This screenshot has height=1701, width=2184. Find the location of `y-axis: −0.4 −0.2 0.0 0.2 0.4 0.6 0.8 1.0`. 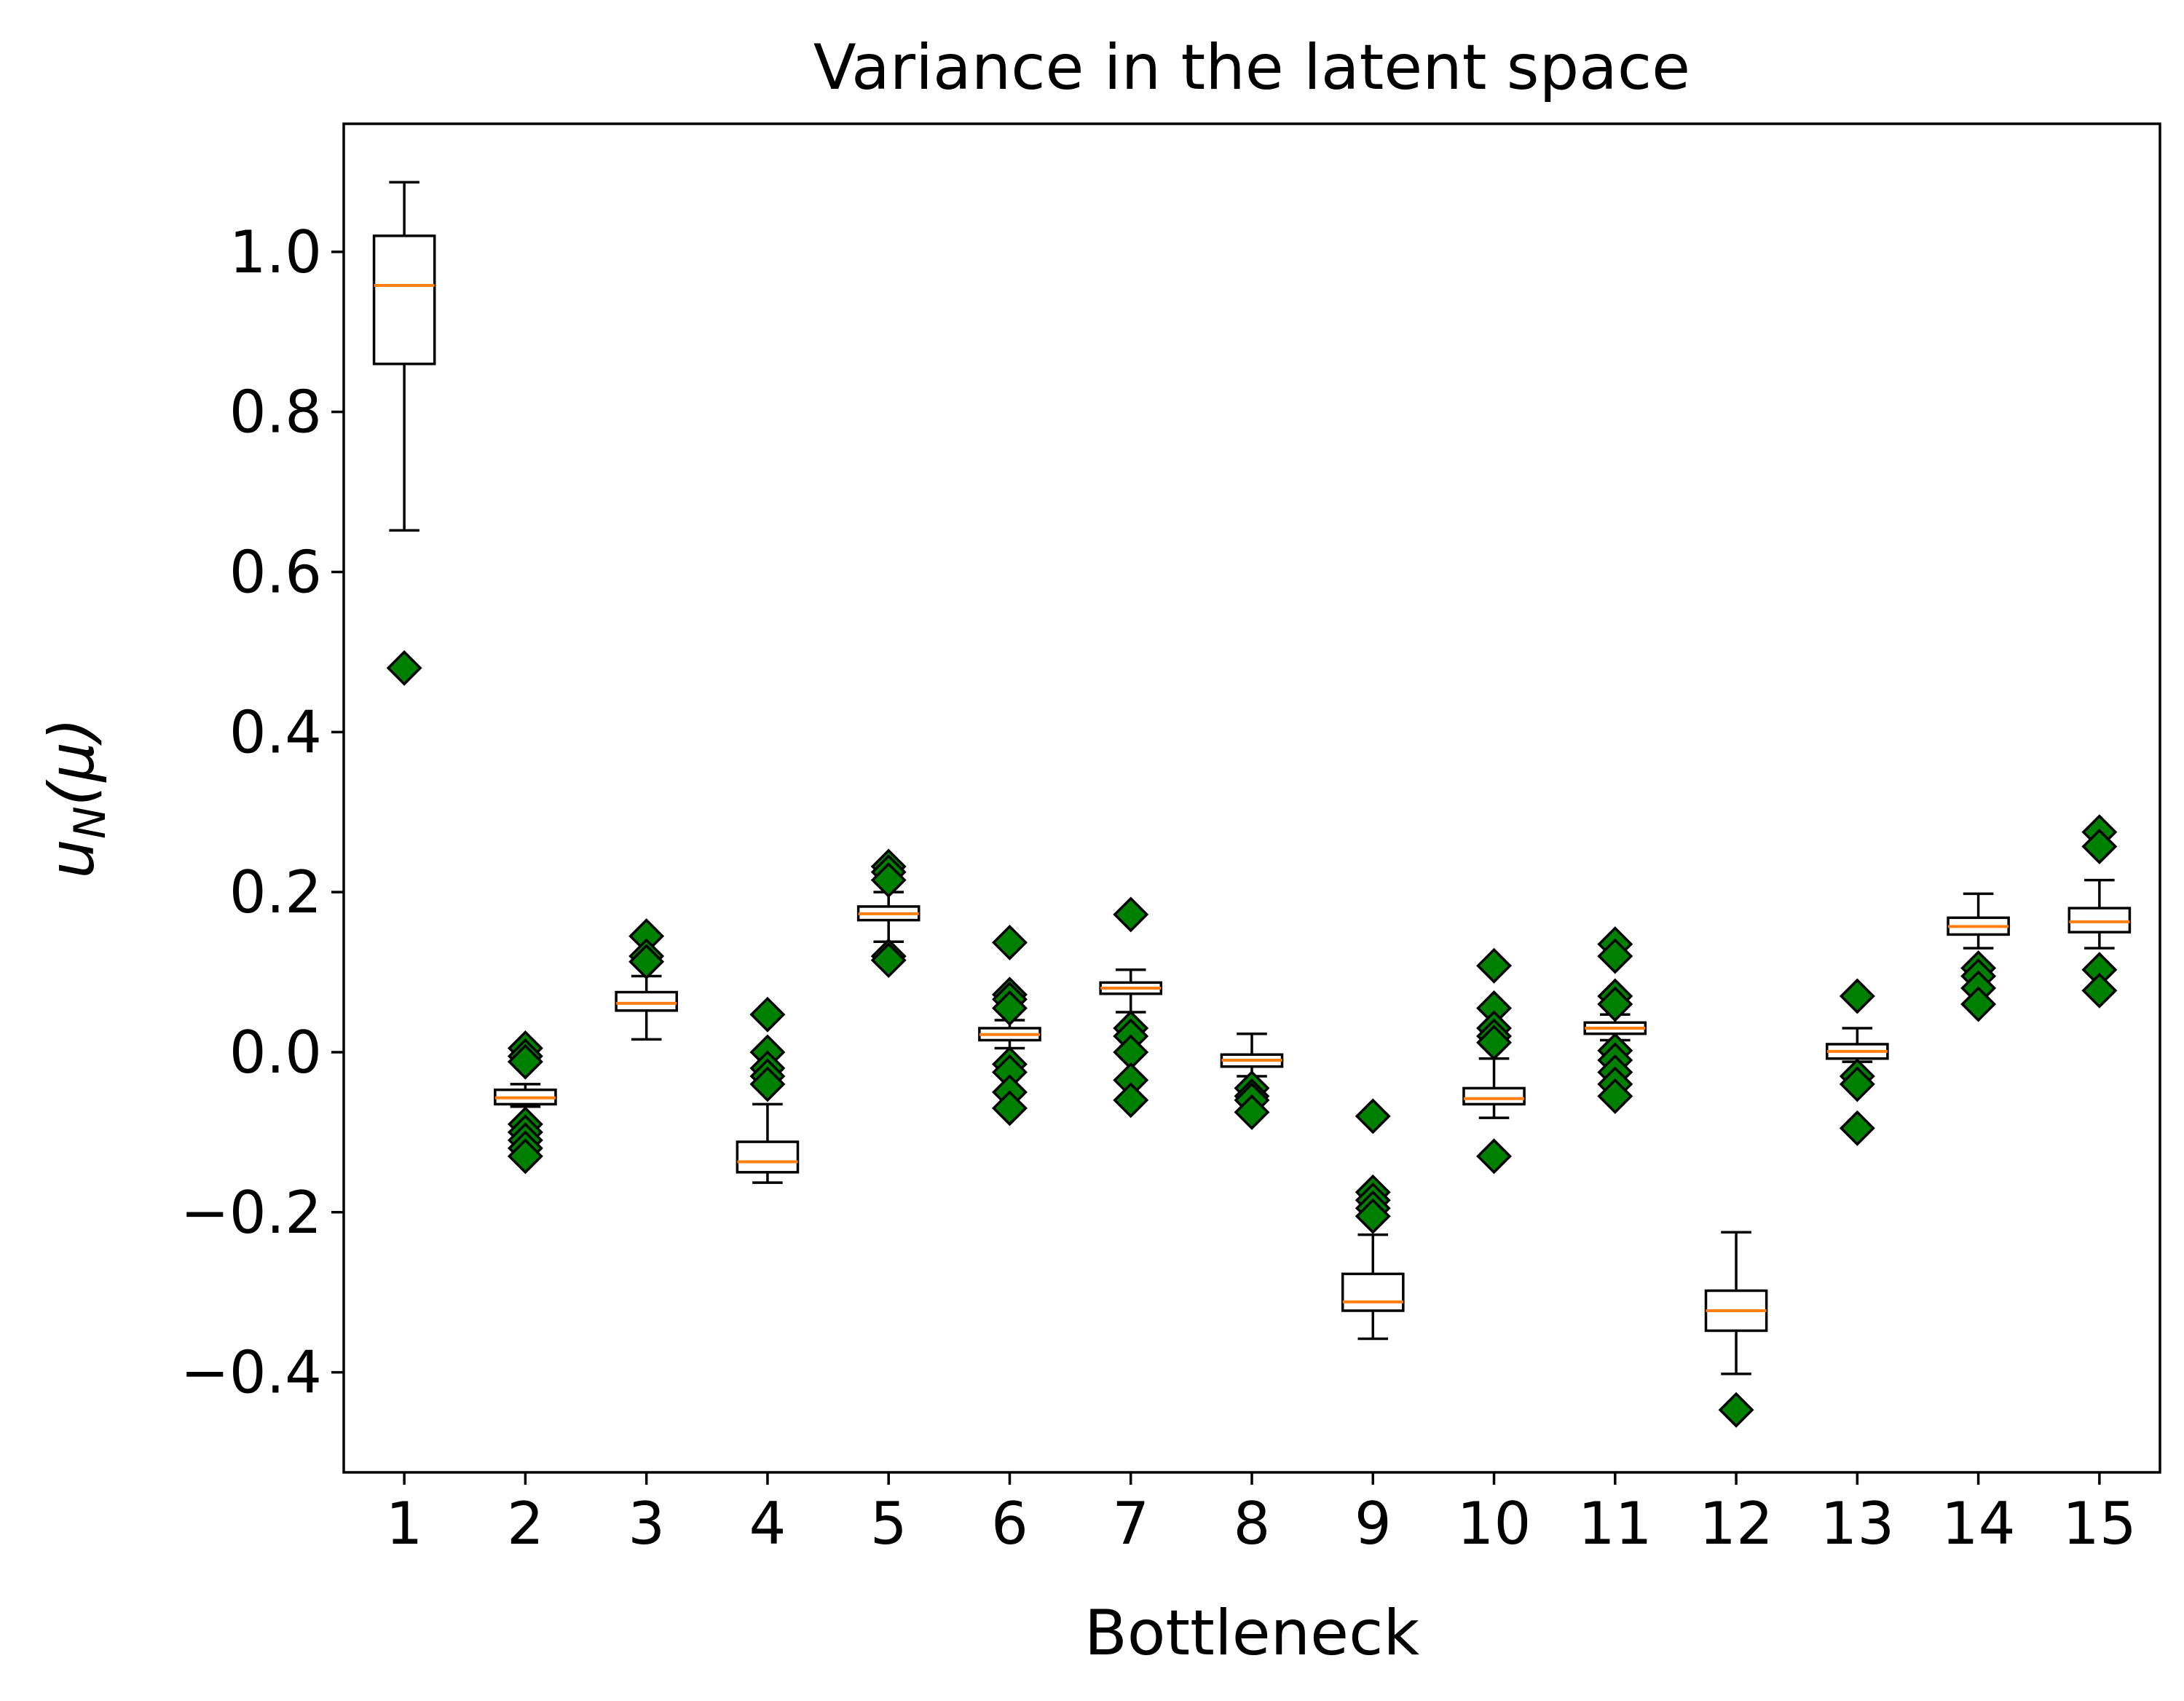

y-axis: −0.4 −0.2 0.0 0.2 0.4 0.6 0.8 1.0 is located at coordinates (262, 812).